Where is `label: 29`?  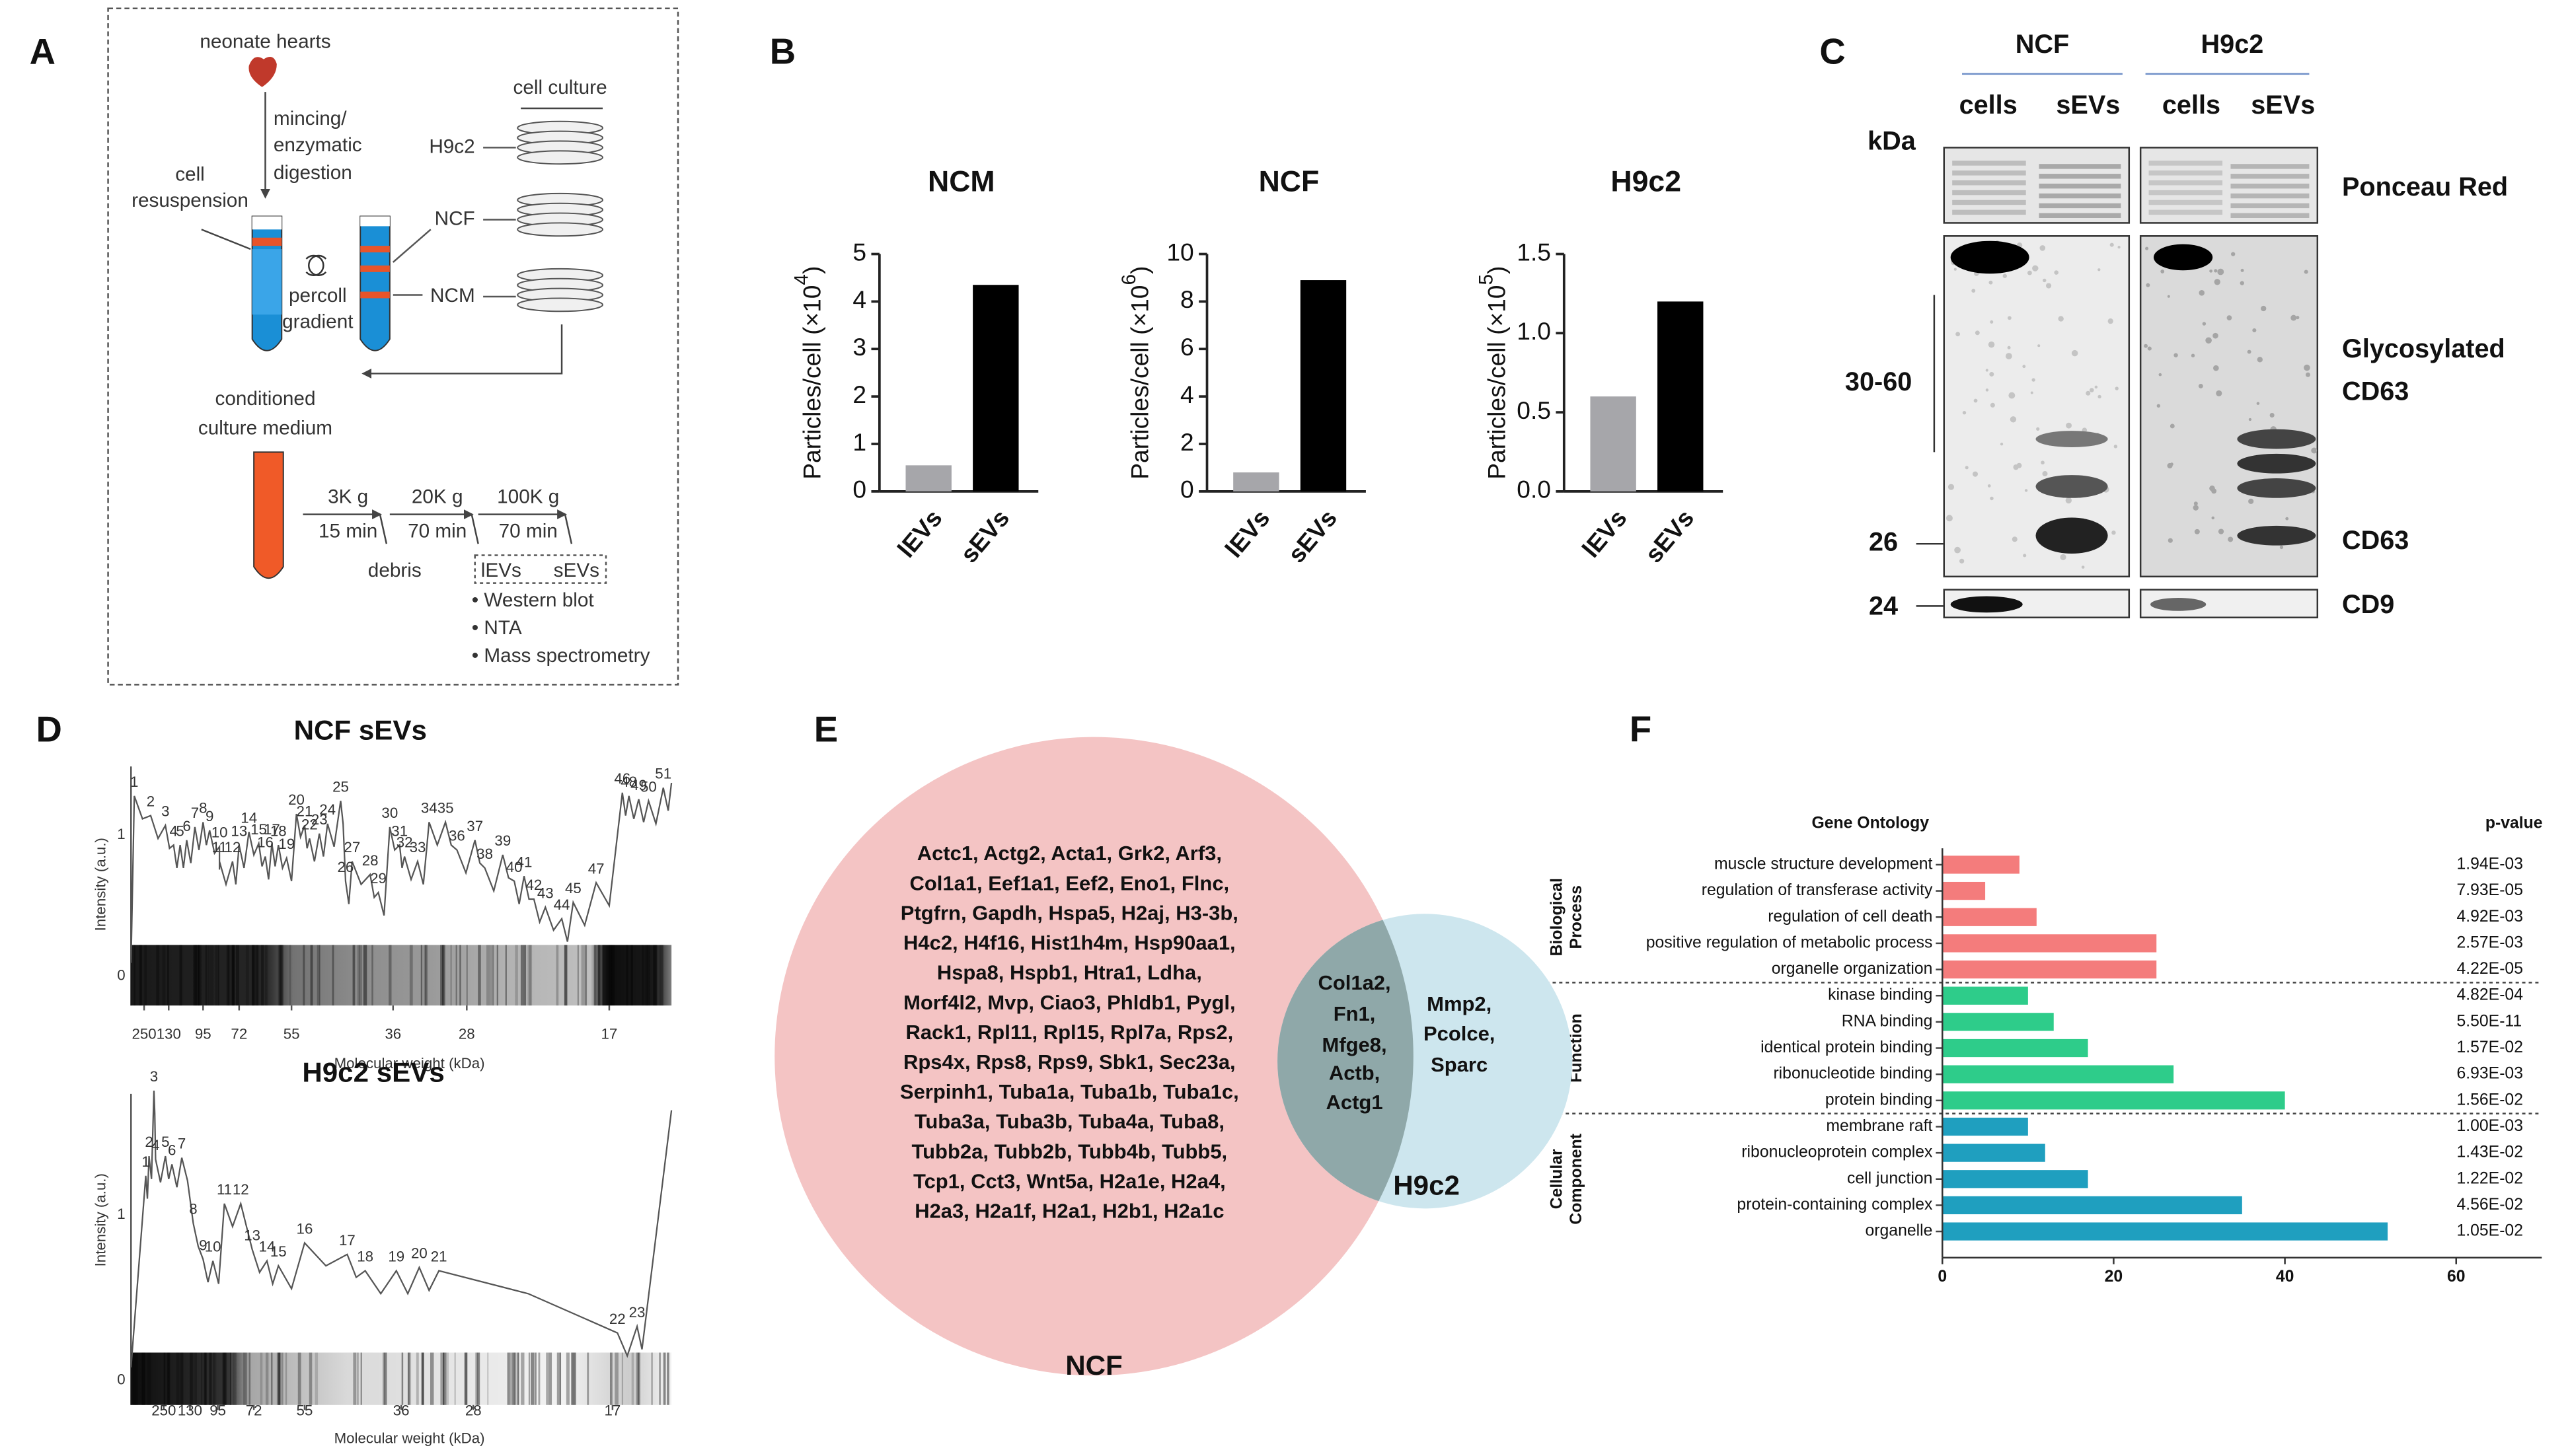 label: 29 is located at coordinates (378, 878).